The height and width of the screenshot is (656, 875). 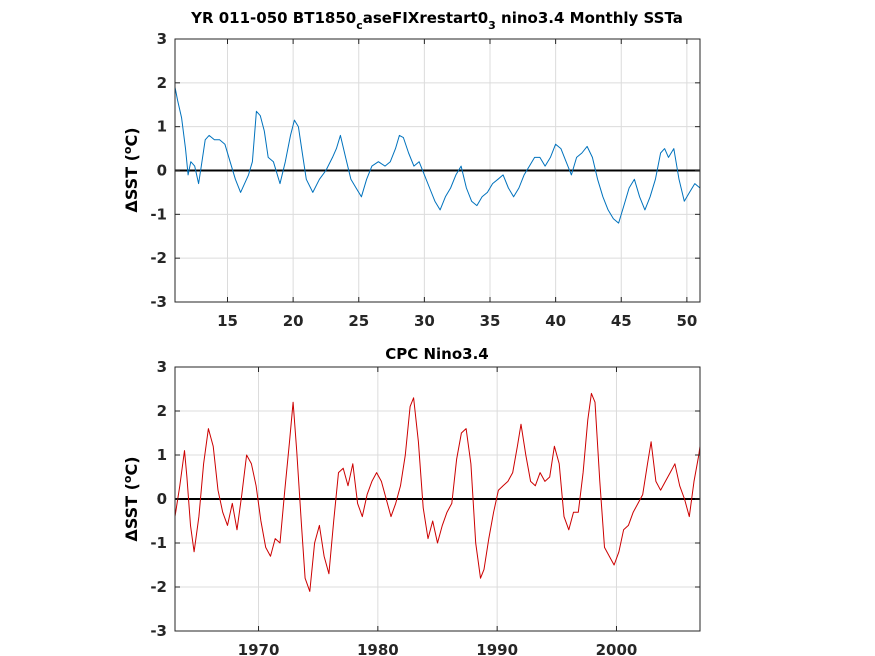 I want to click on panel2-title: CPC Nino3.4, so click(x=436, y=354).